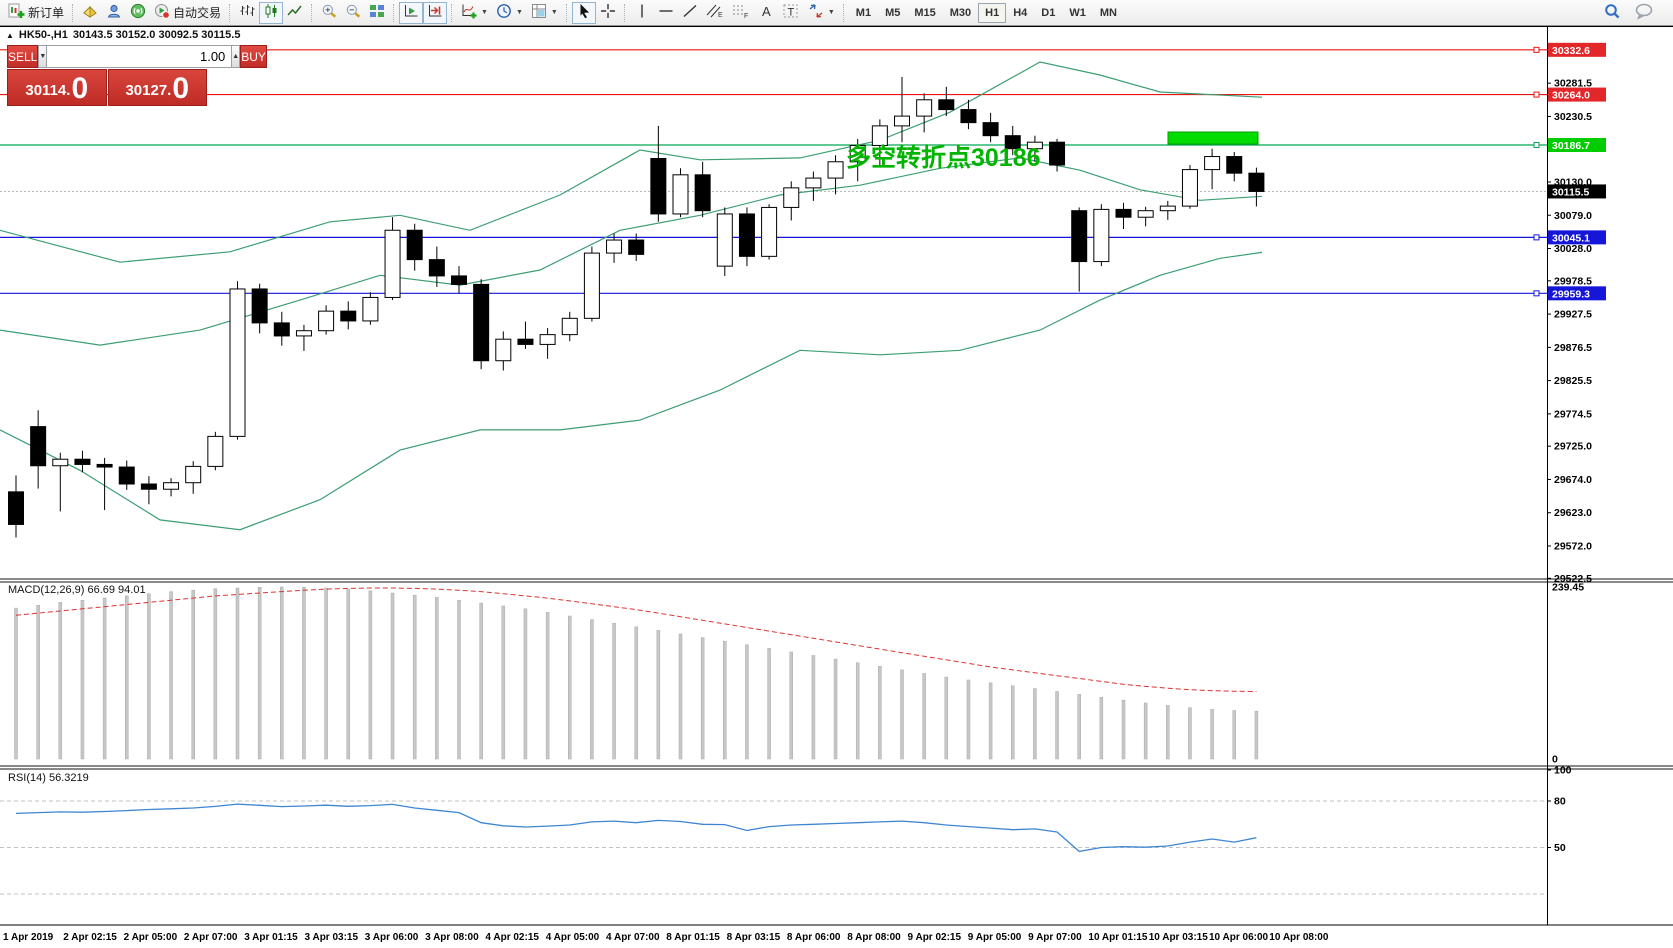 This screenshot has width=1673, height=948. I want to click on vertical-line-button, so click(642, 13).